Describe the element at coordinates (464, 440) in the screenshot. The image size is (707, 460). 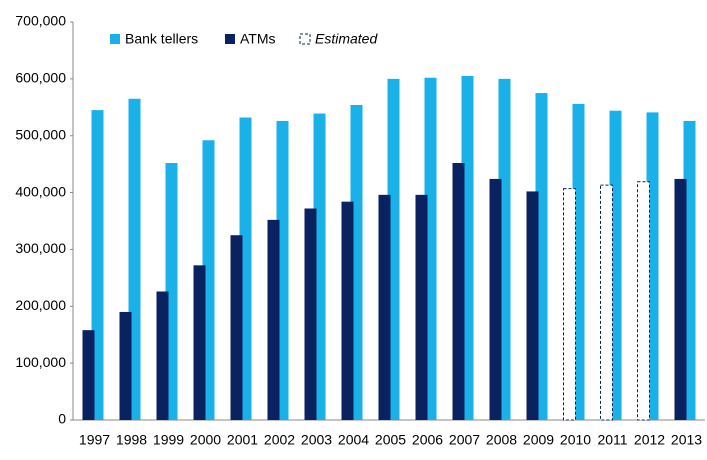
I see `x-tick-label: 2007` at that location.